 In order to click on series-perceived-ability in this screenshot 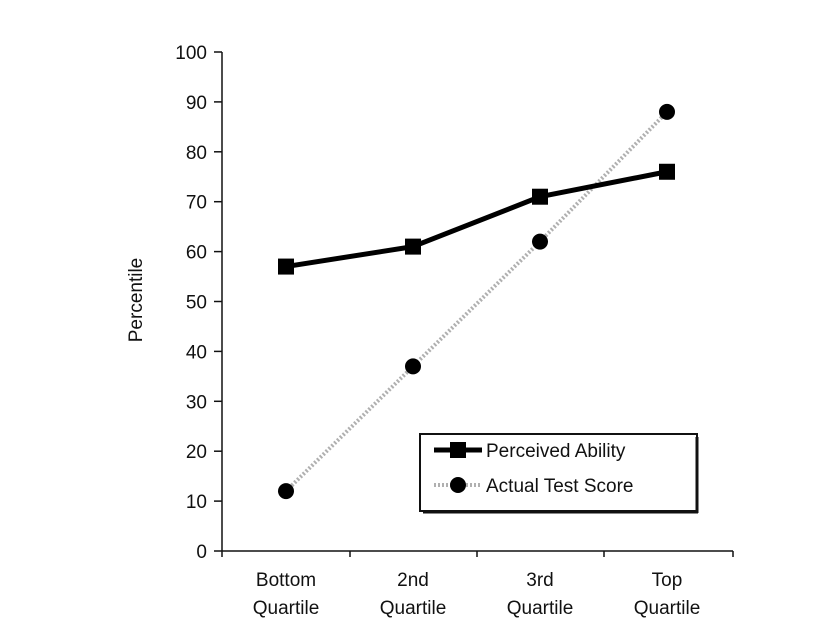, I will do `click(476, 219)`.